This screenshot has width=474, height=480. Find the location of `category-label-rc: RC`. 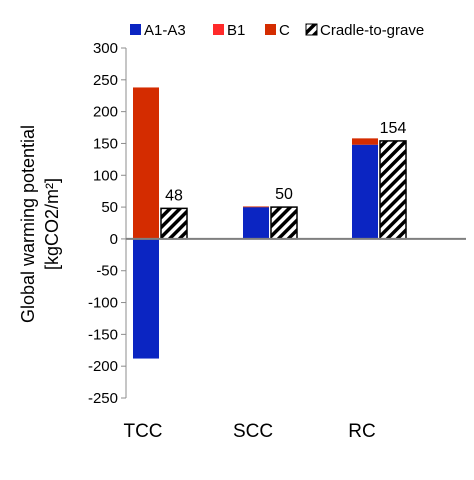

category-label-rc: RC is located at coordinates (361, 431).